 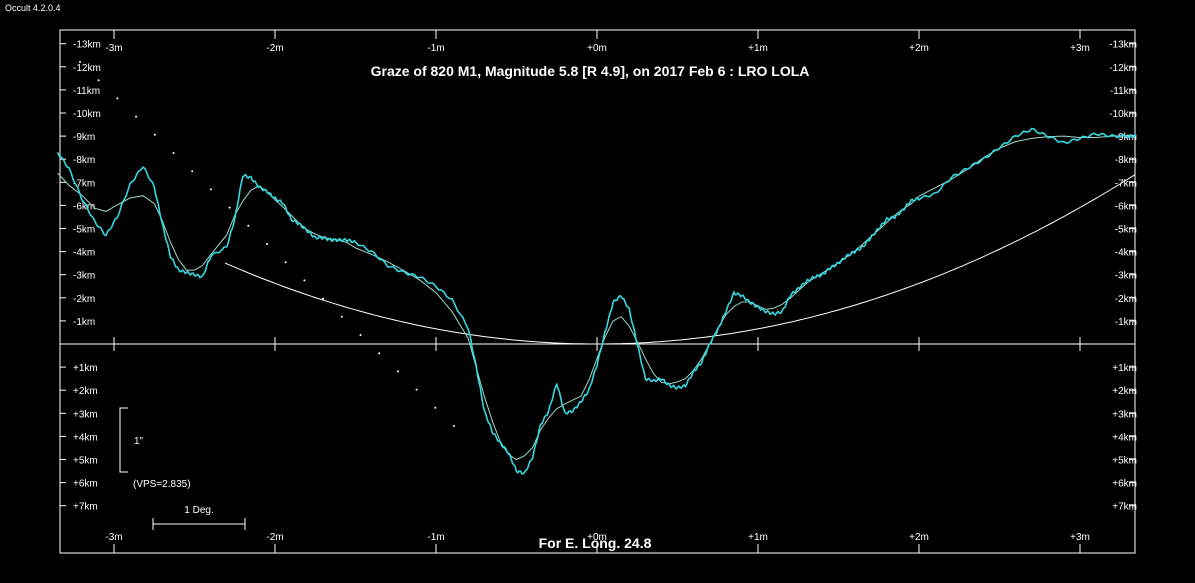 I want to click on y-tick-label-right: -4km, so click(x=1126, y=253).